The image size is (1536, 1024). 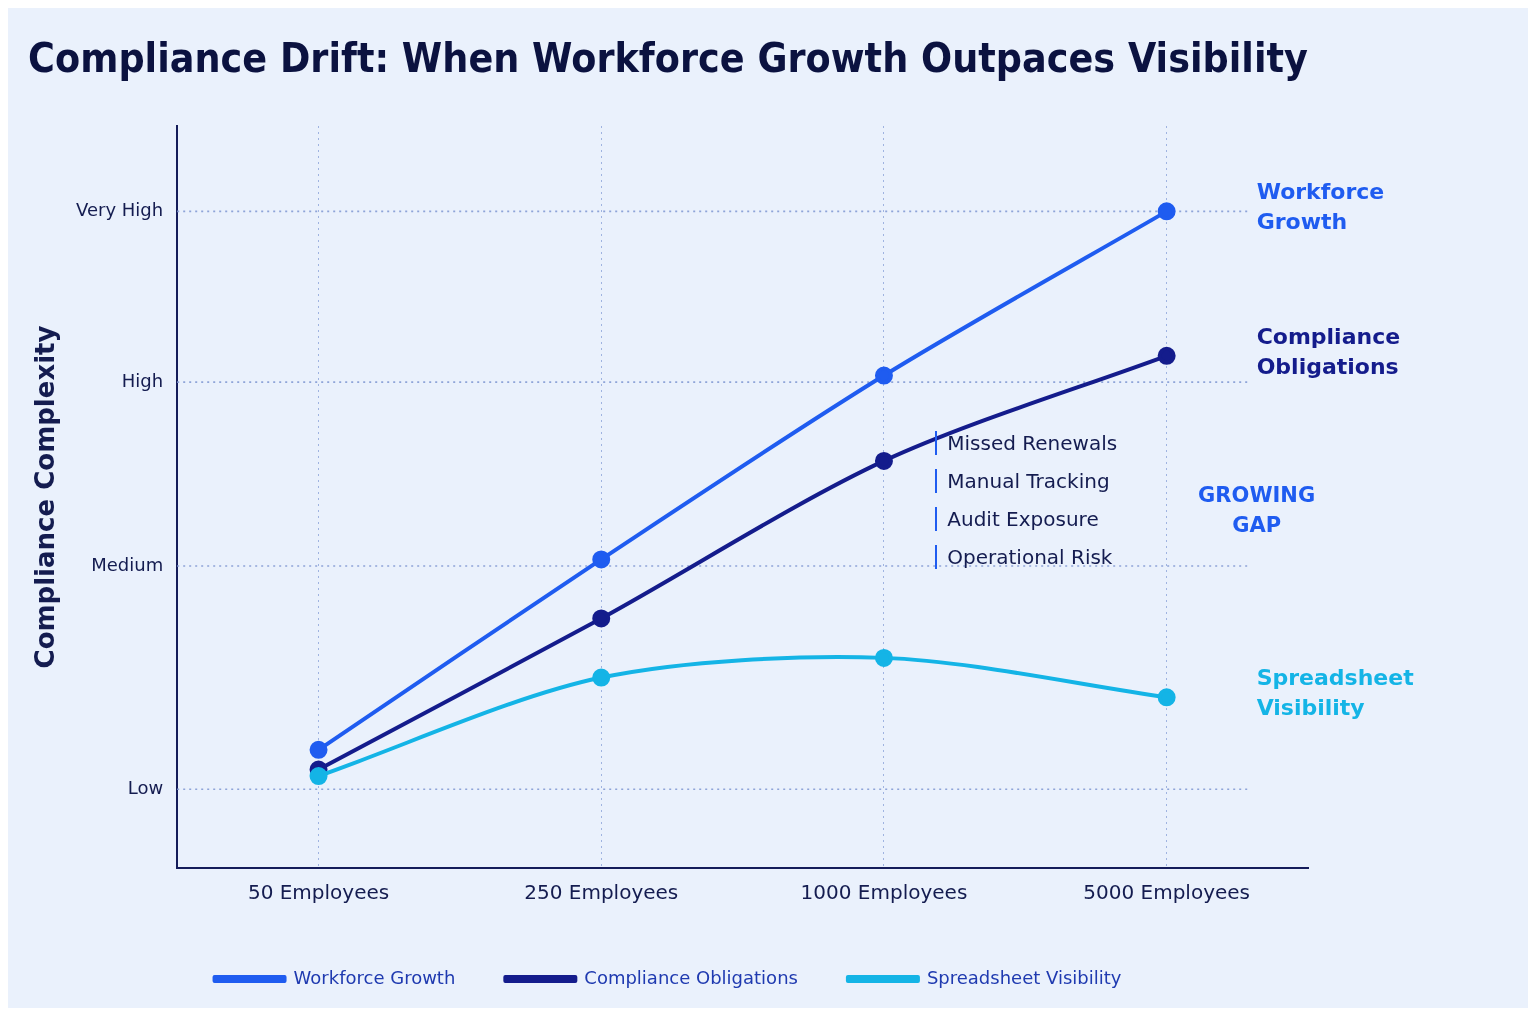 I want to click on ref-line-label: Medium, so click(x=127, y=564).